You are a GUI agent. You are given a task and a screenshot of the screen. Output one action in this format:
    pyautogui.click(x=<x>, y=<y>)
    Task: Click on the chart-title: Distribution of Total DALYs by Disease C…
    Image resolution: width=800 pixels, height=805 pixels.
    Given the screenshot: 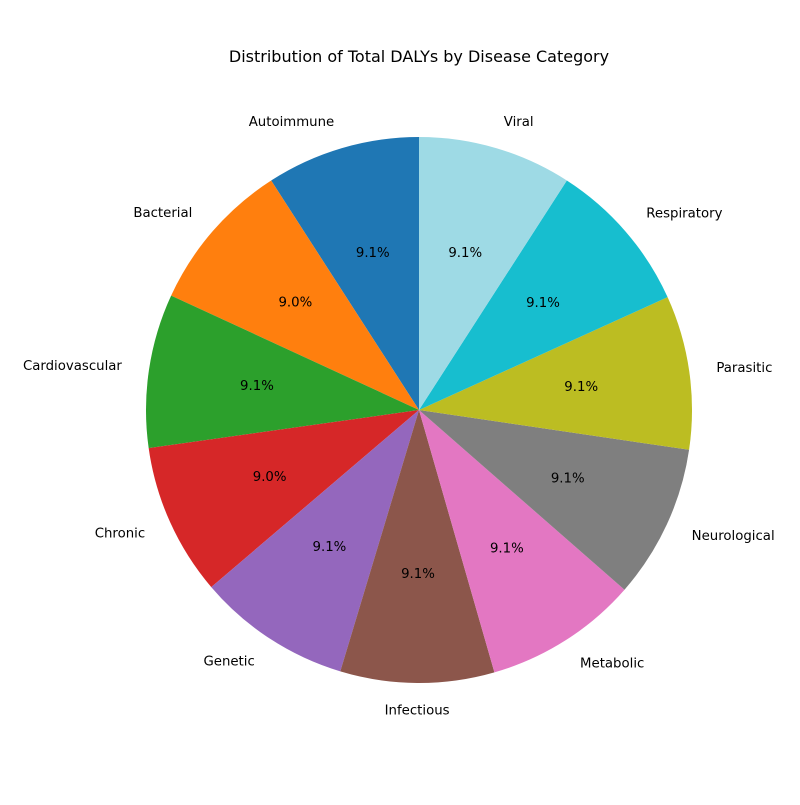 What is the action you would take?
    pyautogui.click(x=419, y=56)
    